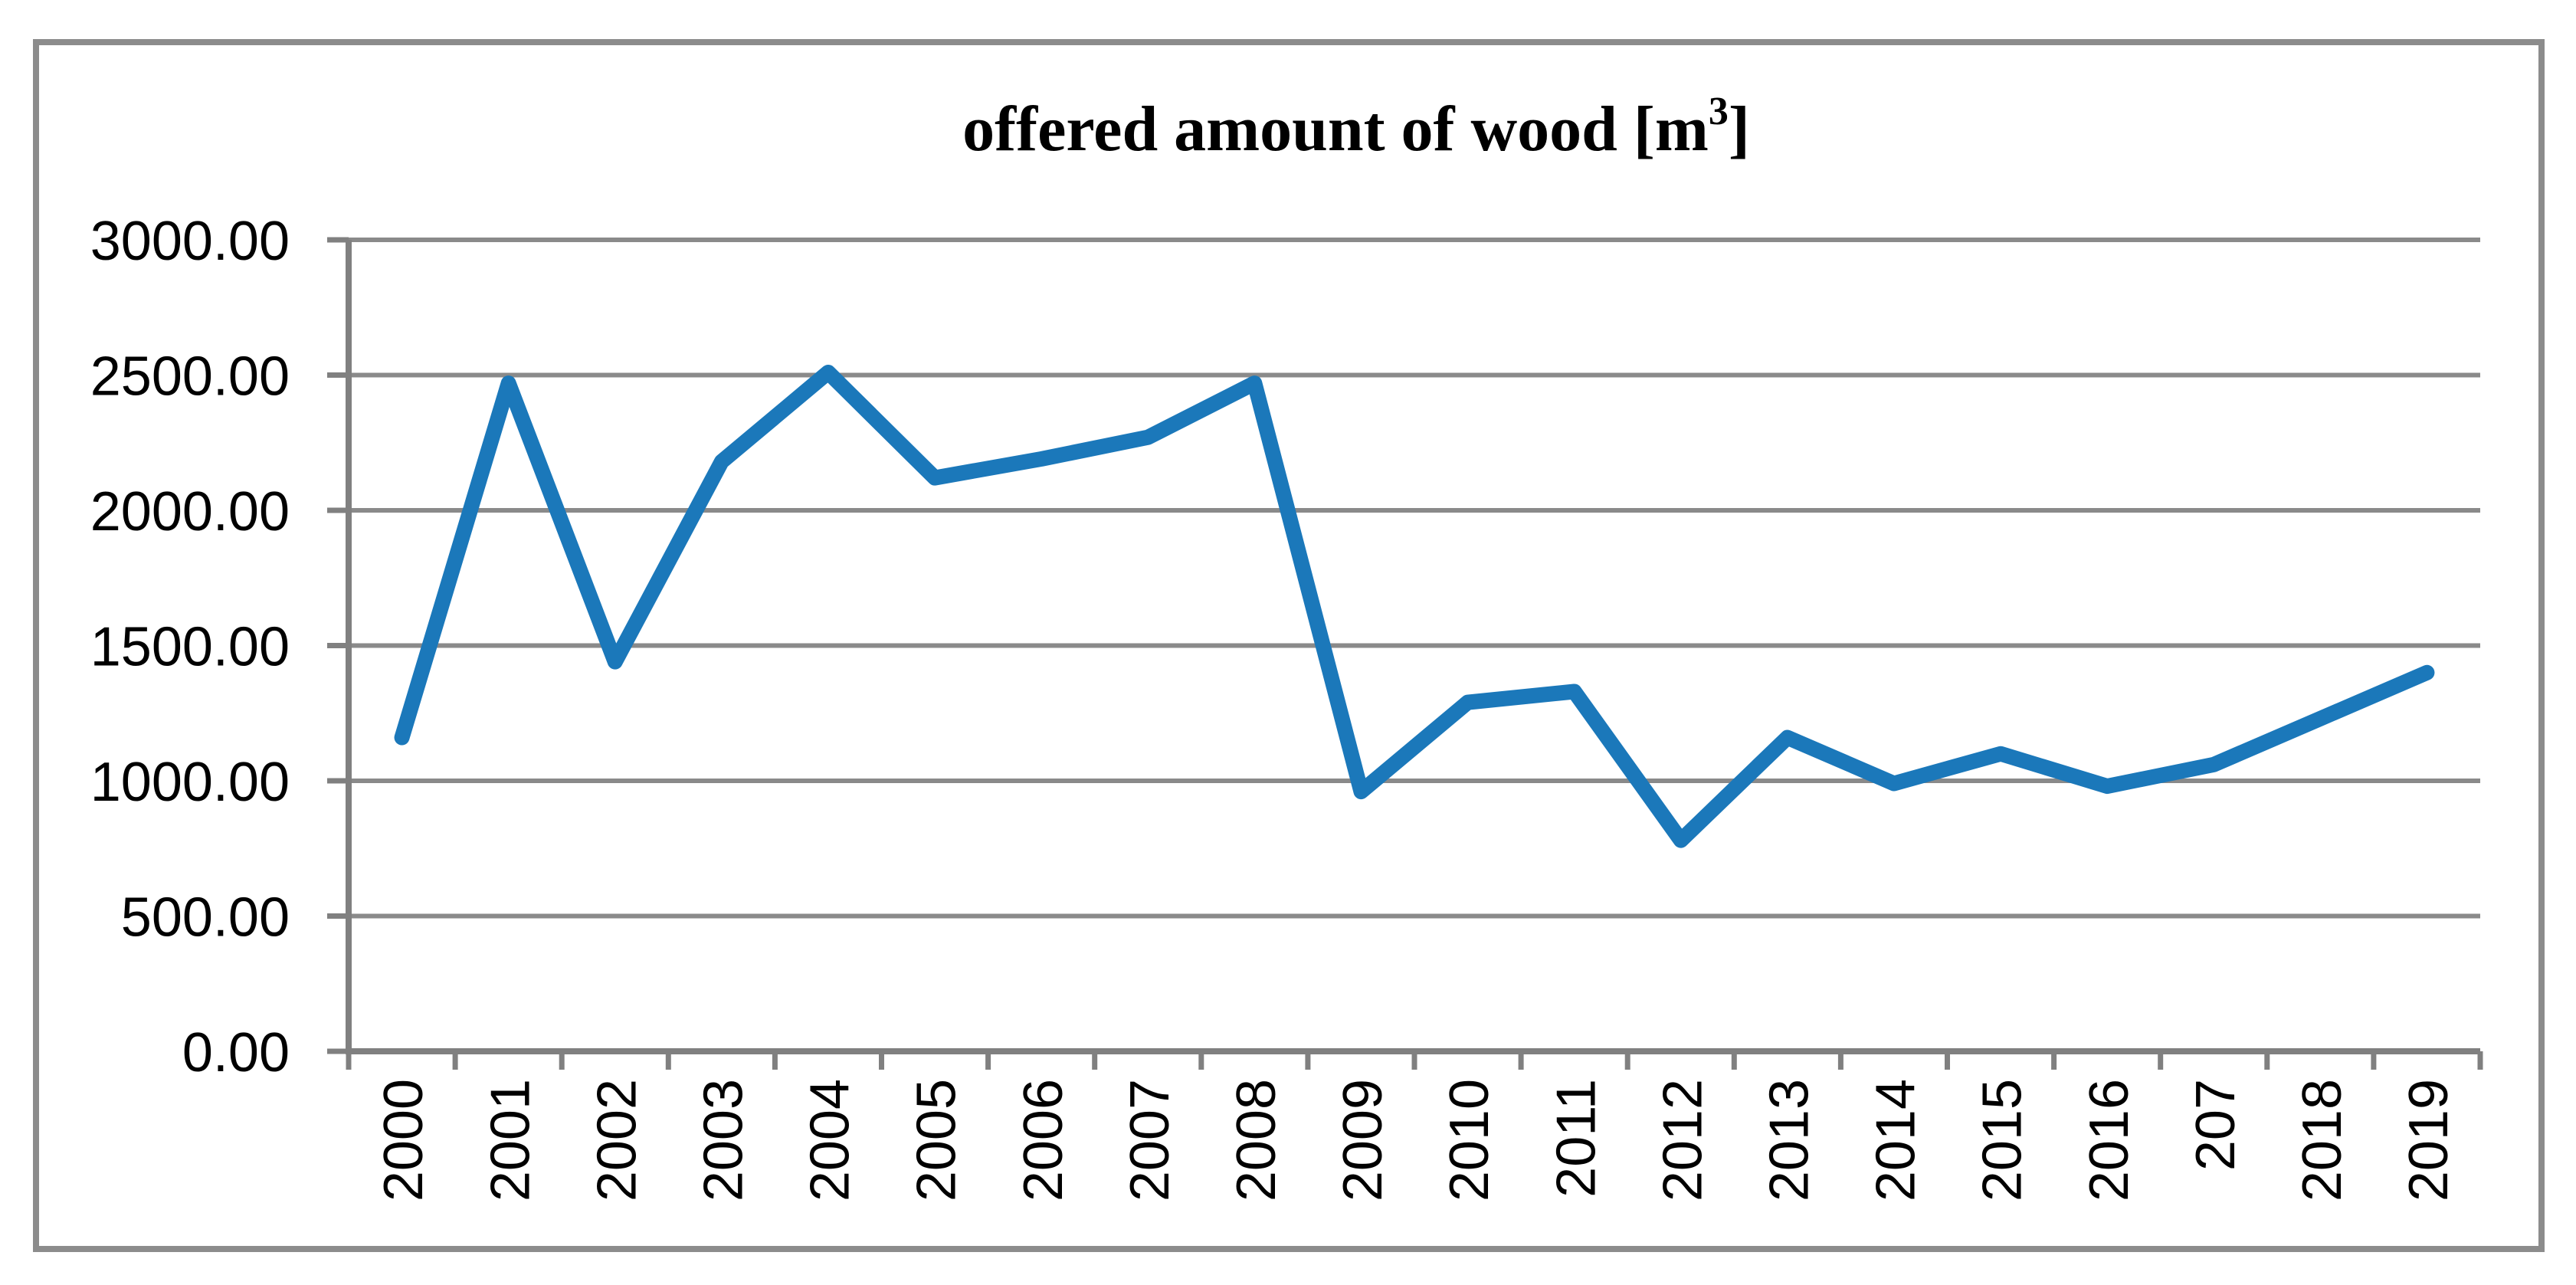 This screenshot has width=2576, height=1285. What do you see at coordinates (403, 1140) in the screenshot?
I see `x-axis-label-2000: 2000` at bounding box center [403, 1140].